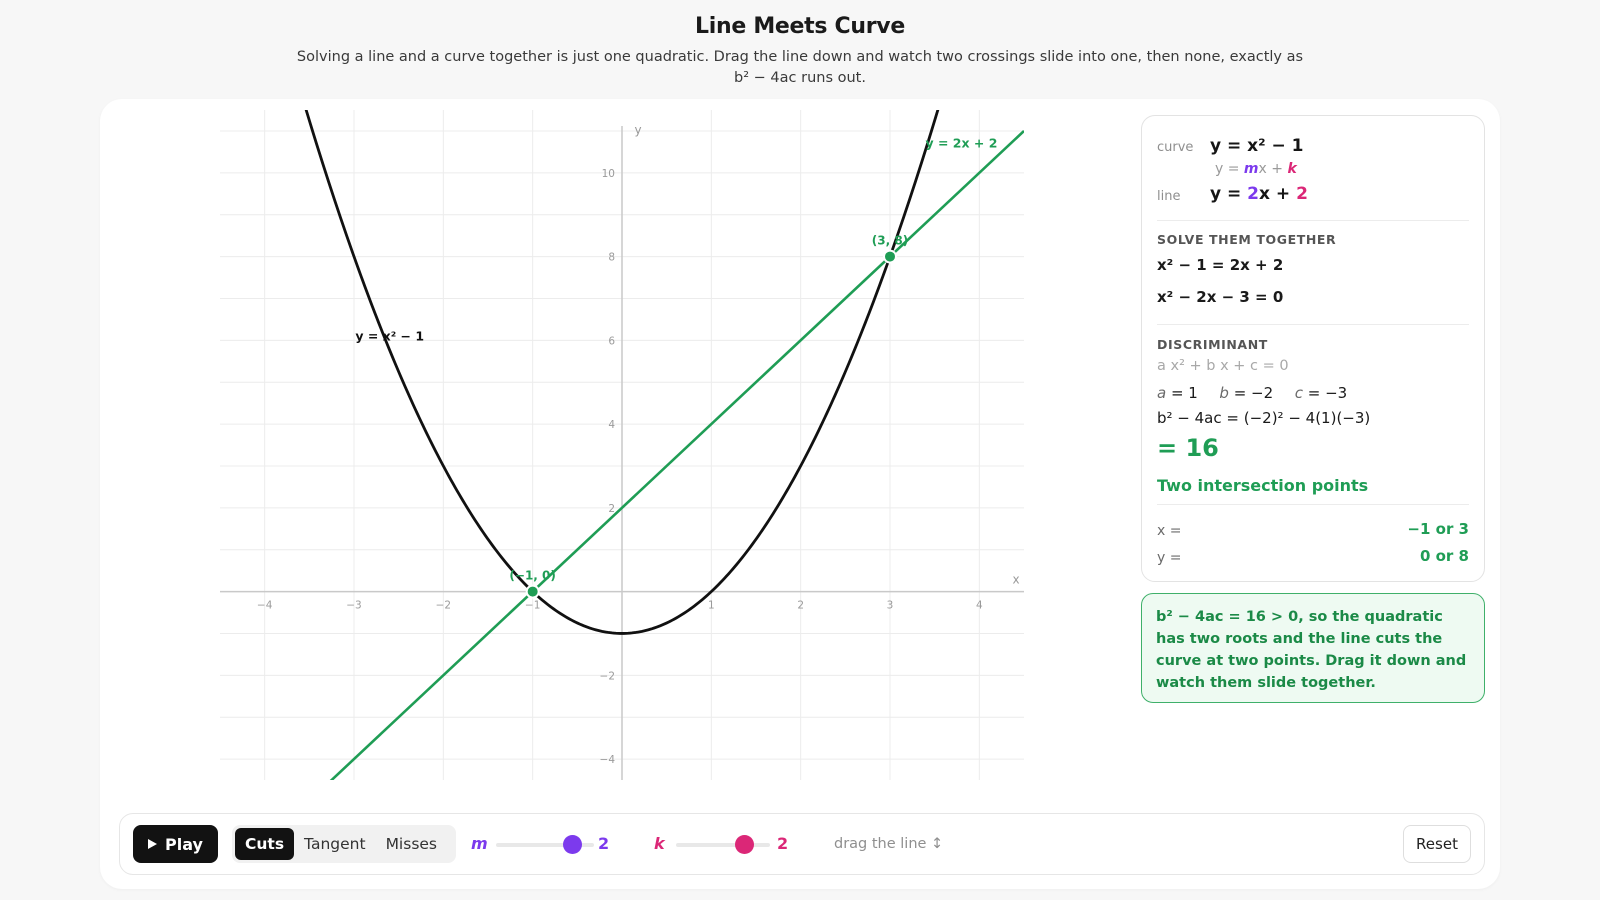  I want to click on solve-equation-1: x² − 1 = 2x + 2, so click(1220, 265).